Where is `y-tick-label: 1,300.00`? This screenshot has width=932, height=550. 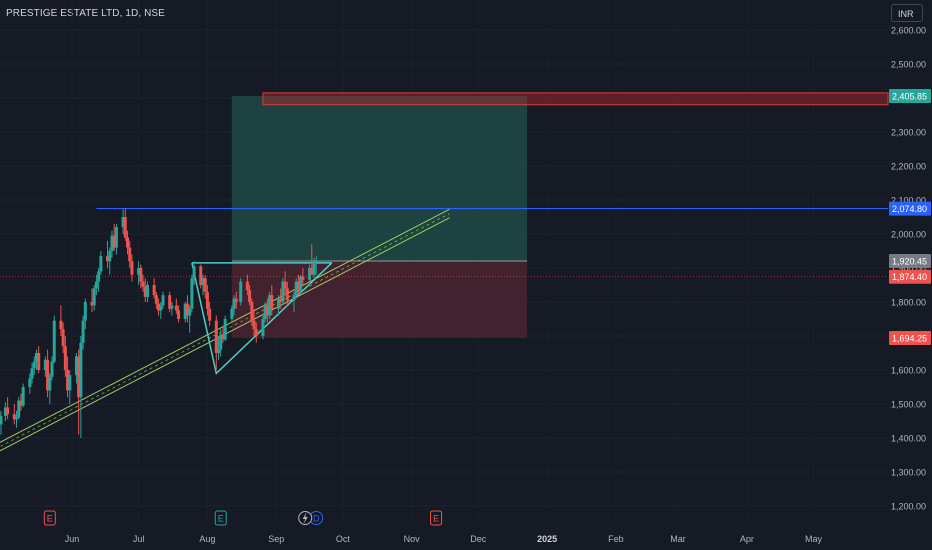 y-tick-label: 1,300.00 is located at coordinates (908, 473).